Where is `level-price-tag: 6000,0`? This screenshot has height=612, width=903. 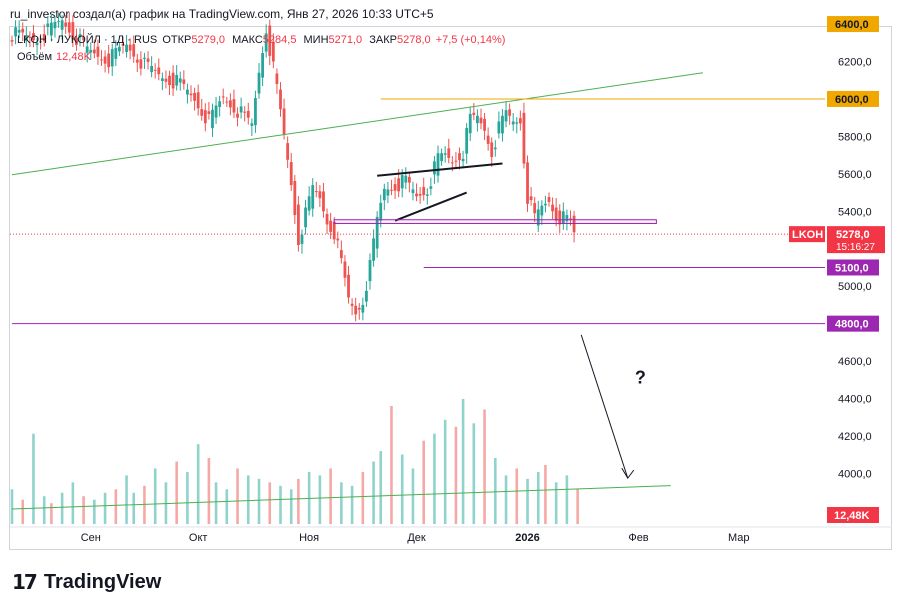 level-price-tag: 6000,0 is located at coordinates (852, 100).